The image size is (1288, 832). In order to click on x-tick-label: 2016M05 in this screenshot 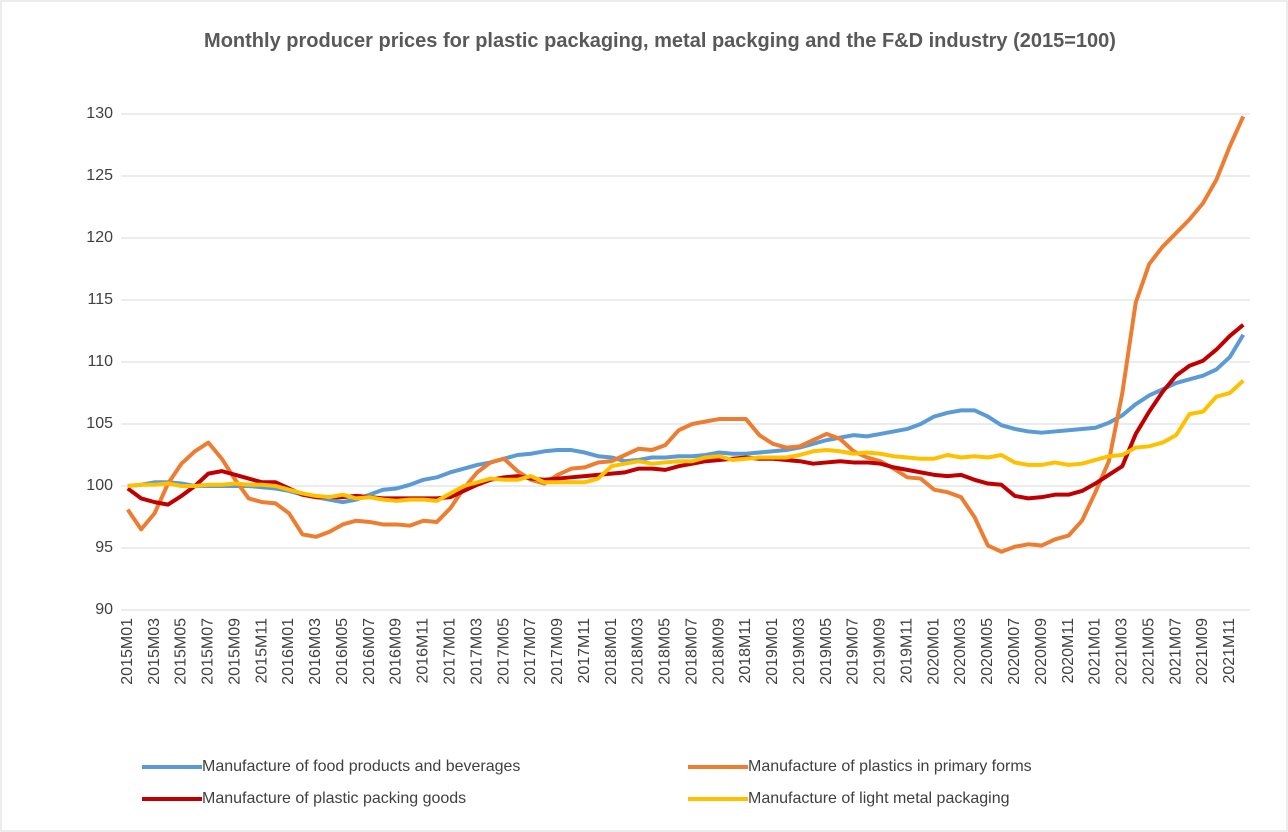, I will do `click(342, 651)`.